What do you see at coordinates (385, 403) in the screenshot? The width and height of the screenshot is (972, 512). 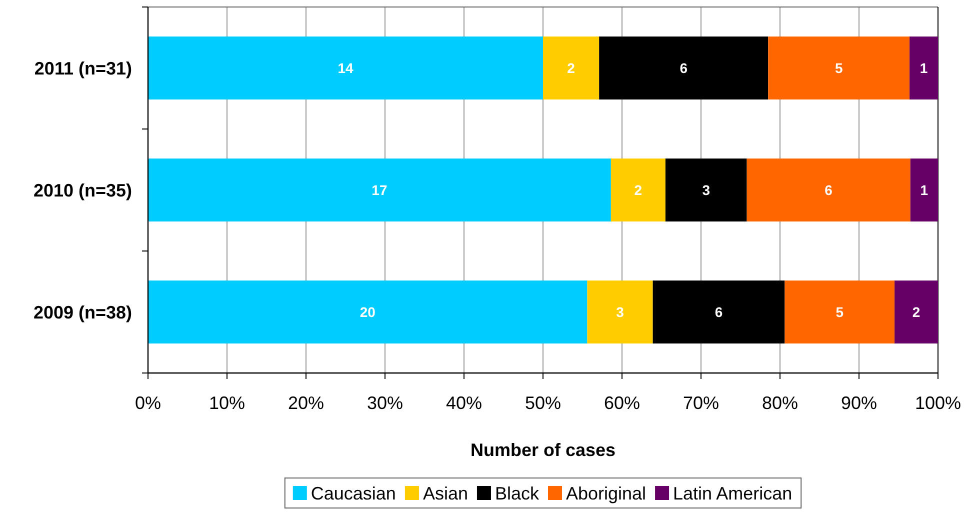 I see `x-tick-label: 30%` at bounding box center [385, 403].